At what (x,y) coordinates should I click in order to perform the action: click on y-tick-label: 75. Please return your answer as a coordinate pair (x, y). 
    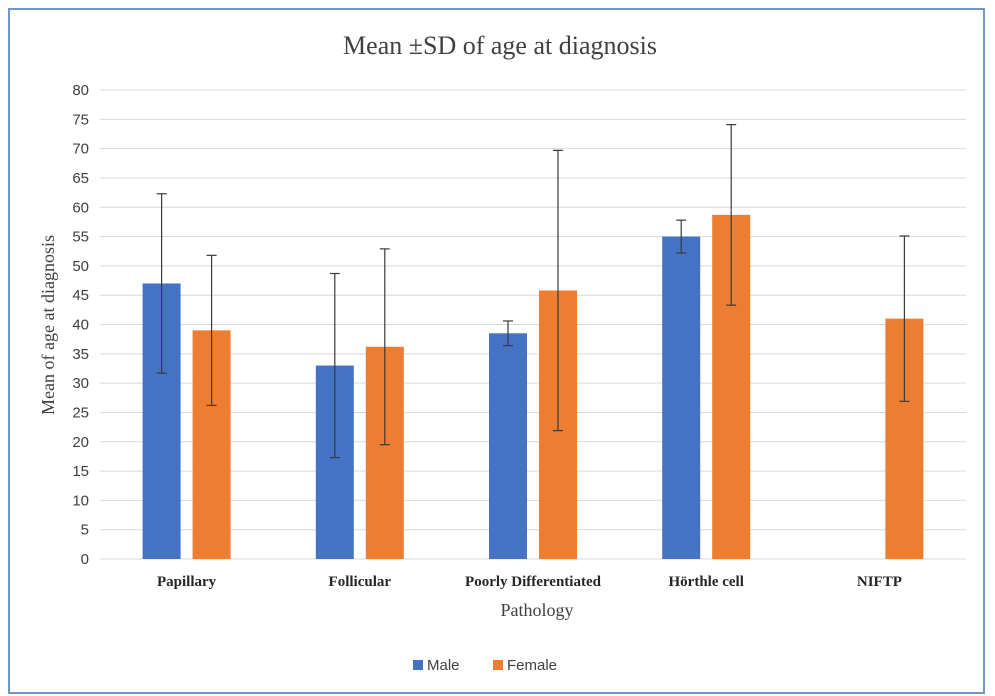
    Looking at the image, I should click on (80, 119).